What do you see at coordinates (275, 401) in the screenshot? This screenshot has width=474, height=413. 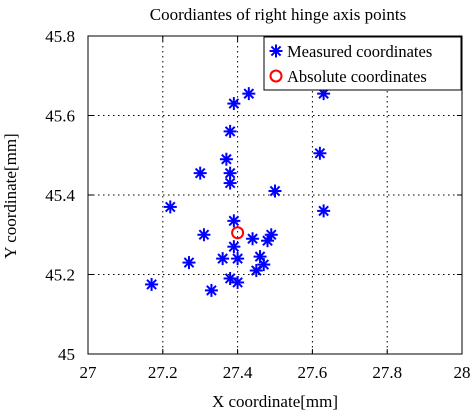 I see `x-axis-label: X coordinate[mm]` at bounding box center [275, 401].